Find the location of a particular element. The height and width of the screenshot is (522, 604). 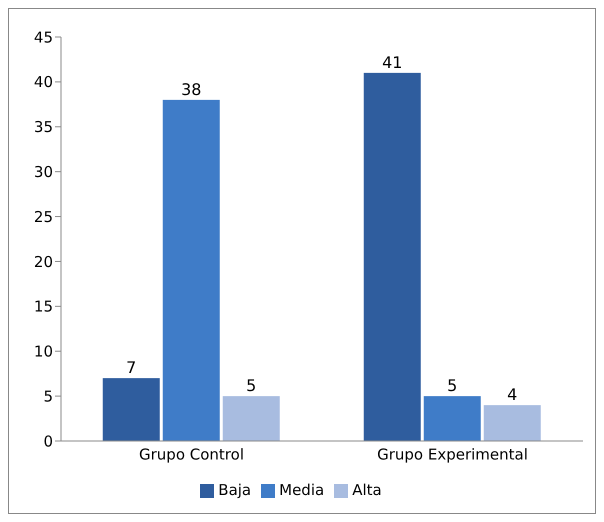

y-tick-label: 25 is located at coordinates (43, 217).